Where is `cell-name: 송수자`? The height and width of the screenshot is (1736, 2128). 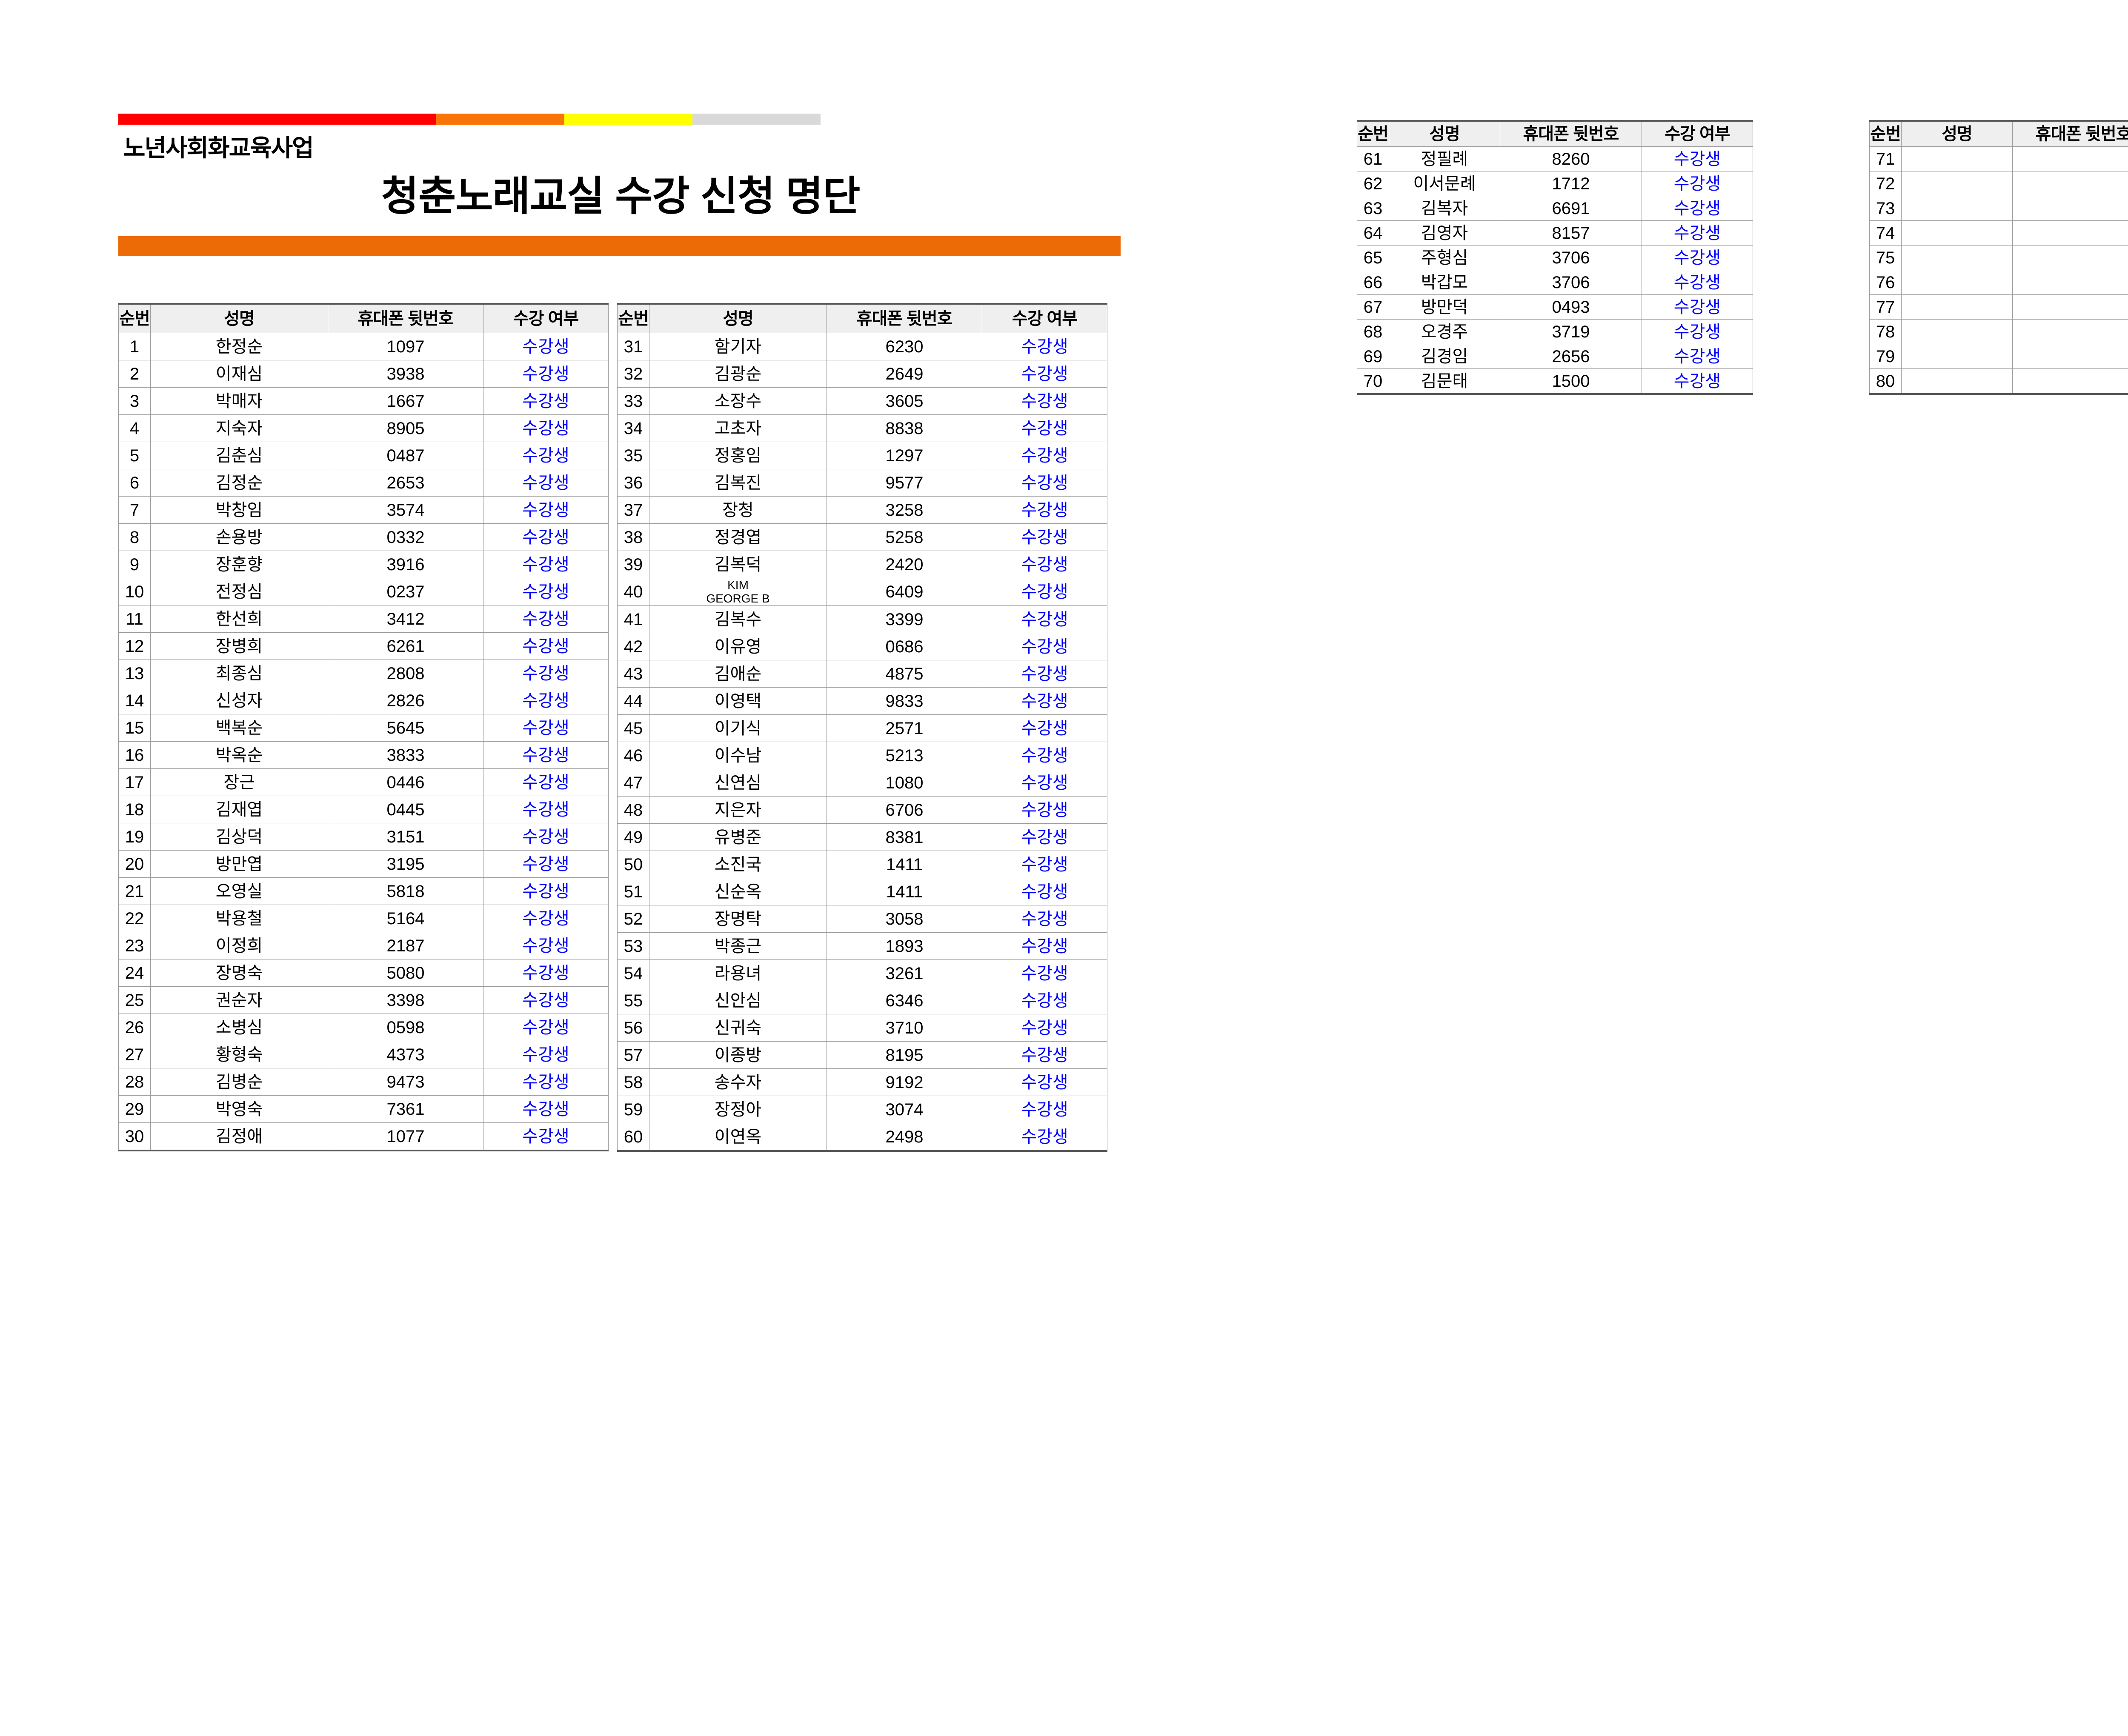 cell-name: 송수자 is located at coordinates (738, 1082).